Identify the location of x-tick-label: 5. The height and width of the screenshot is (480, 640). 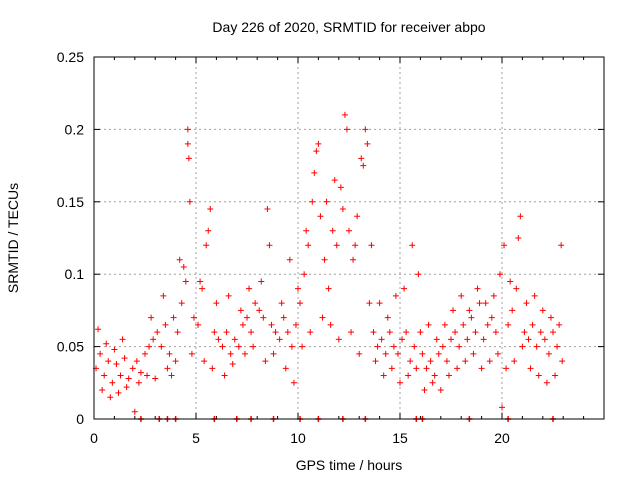
(196, 438).